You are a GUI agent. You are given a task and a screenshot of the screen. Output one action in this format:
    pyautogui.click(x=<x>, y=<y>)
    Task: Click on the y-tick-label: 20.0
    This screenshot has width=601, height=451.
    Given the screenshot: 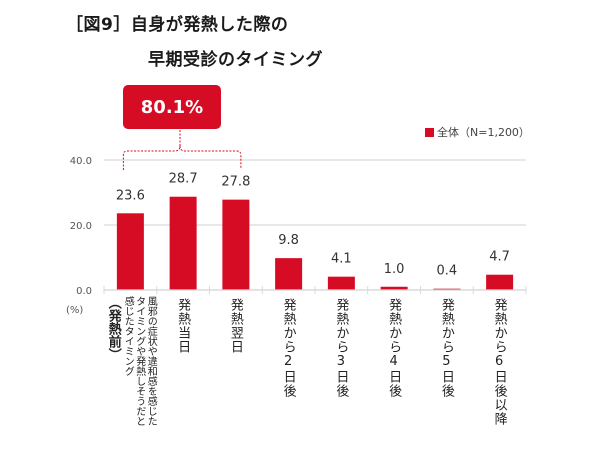 What is the action you would take?
    pyautogui.click(x=81, y=226)
    